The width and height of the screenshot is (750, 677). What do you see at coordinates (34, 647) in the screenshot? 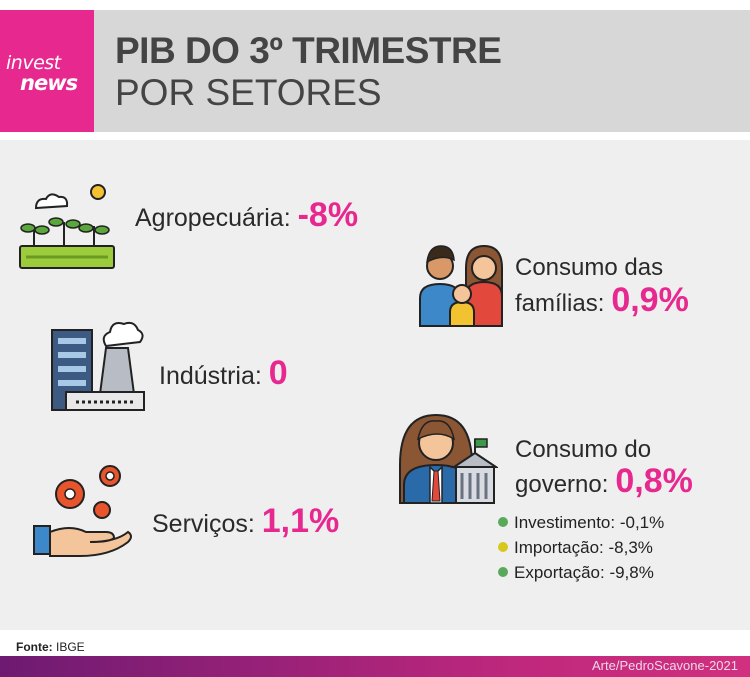
I see `source-label: Fonte:` at bounding box center [34, 647].